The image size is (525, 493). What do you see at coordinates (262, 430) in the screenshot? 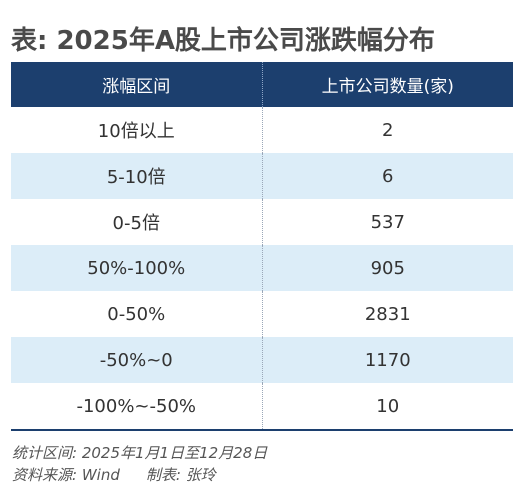
I see `table-bottom-rule` at bounding box center [262, 430].